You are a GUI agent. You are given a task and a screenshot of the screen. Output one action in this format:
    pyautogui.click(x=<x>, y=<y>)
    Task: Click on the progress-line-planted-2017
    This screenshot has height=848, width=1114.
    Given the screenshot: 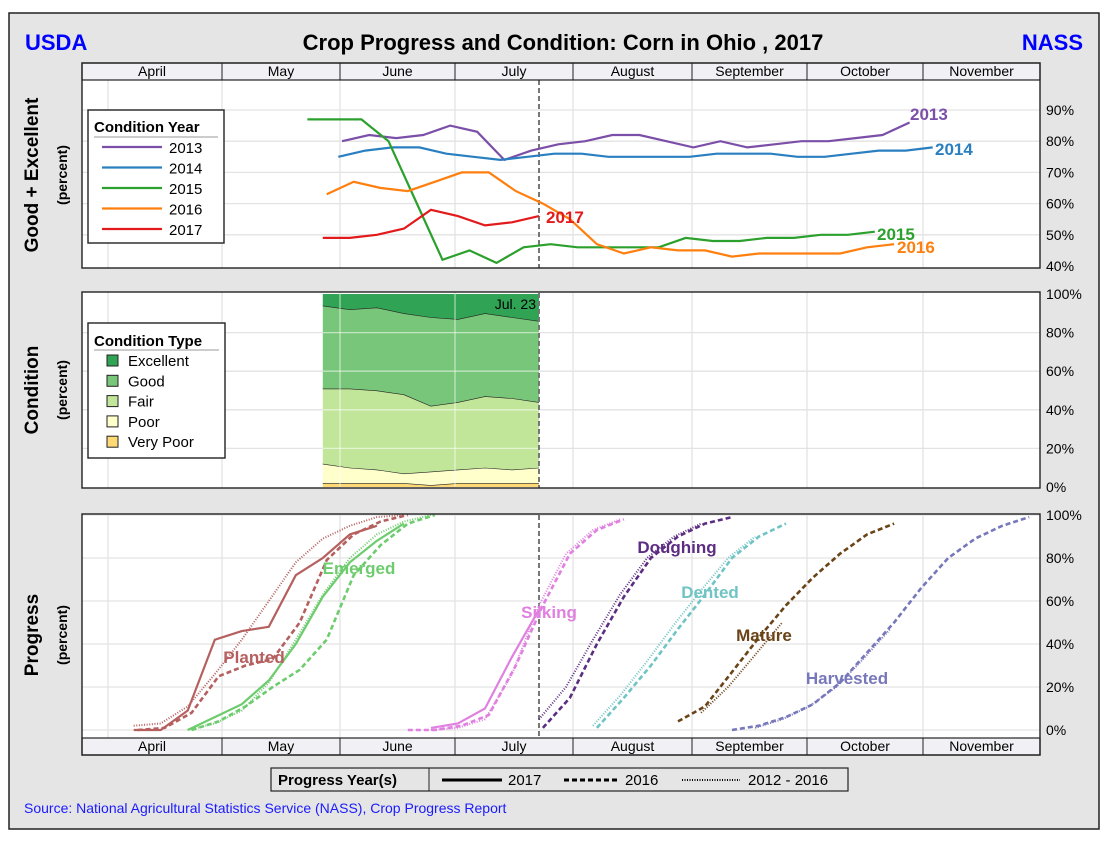 What is the action you would take?
    pyautogui.click(x=255, y=628)
    